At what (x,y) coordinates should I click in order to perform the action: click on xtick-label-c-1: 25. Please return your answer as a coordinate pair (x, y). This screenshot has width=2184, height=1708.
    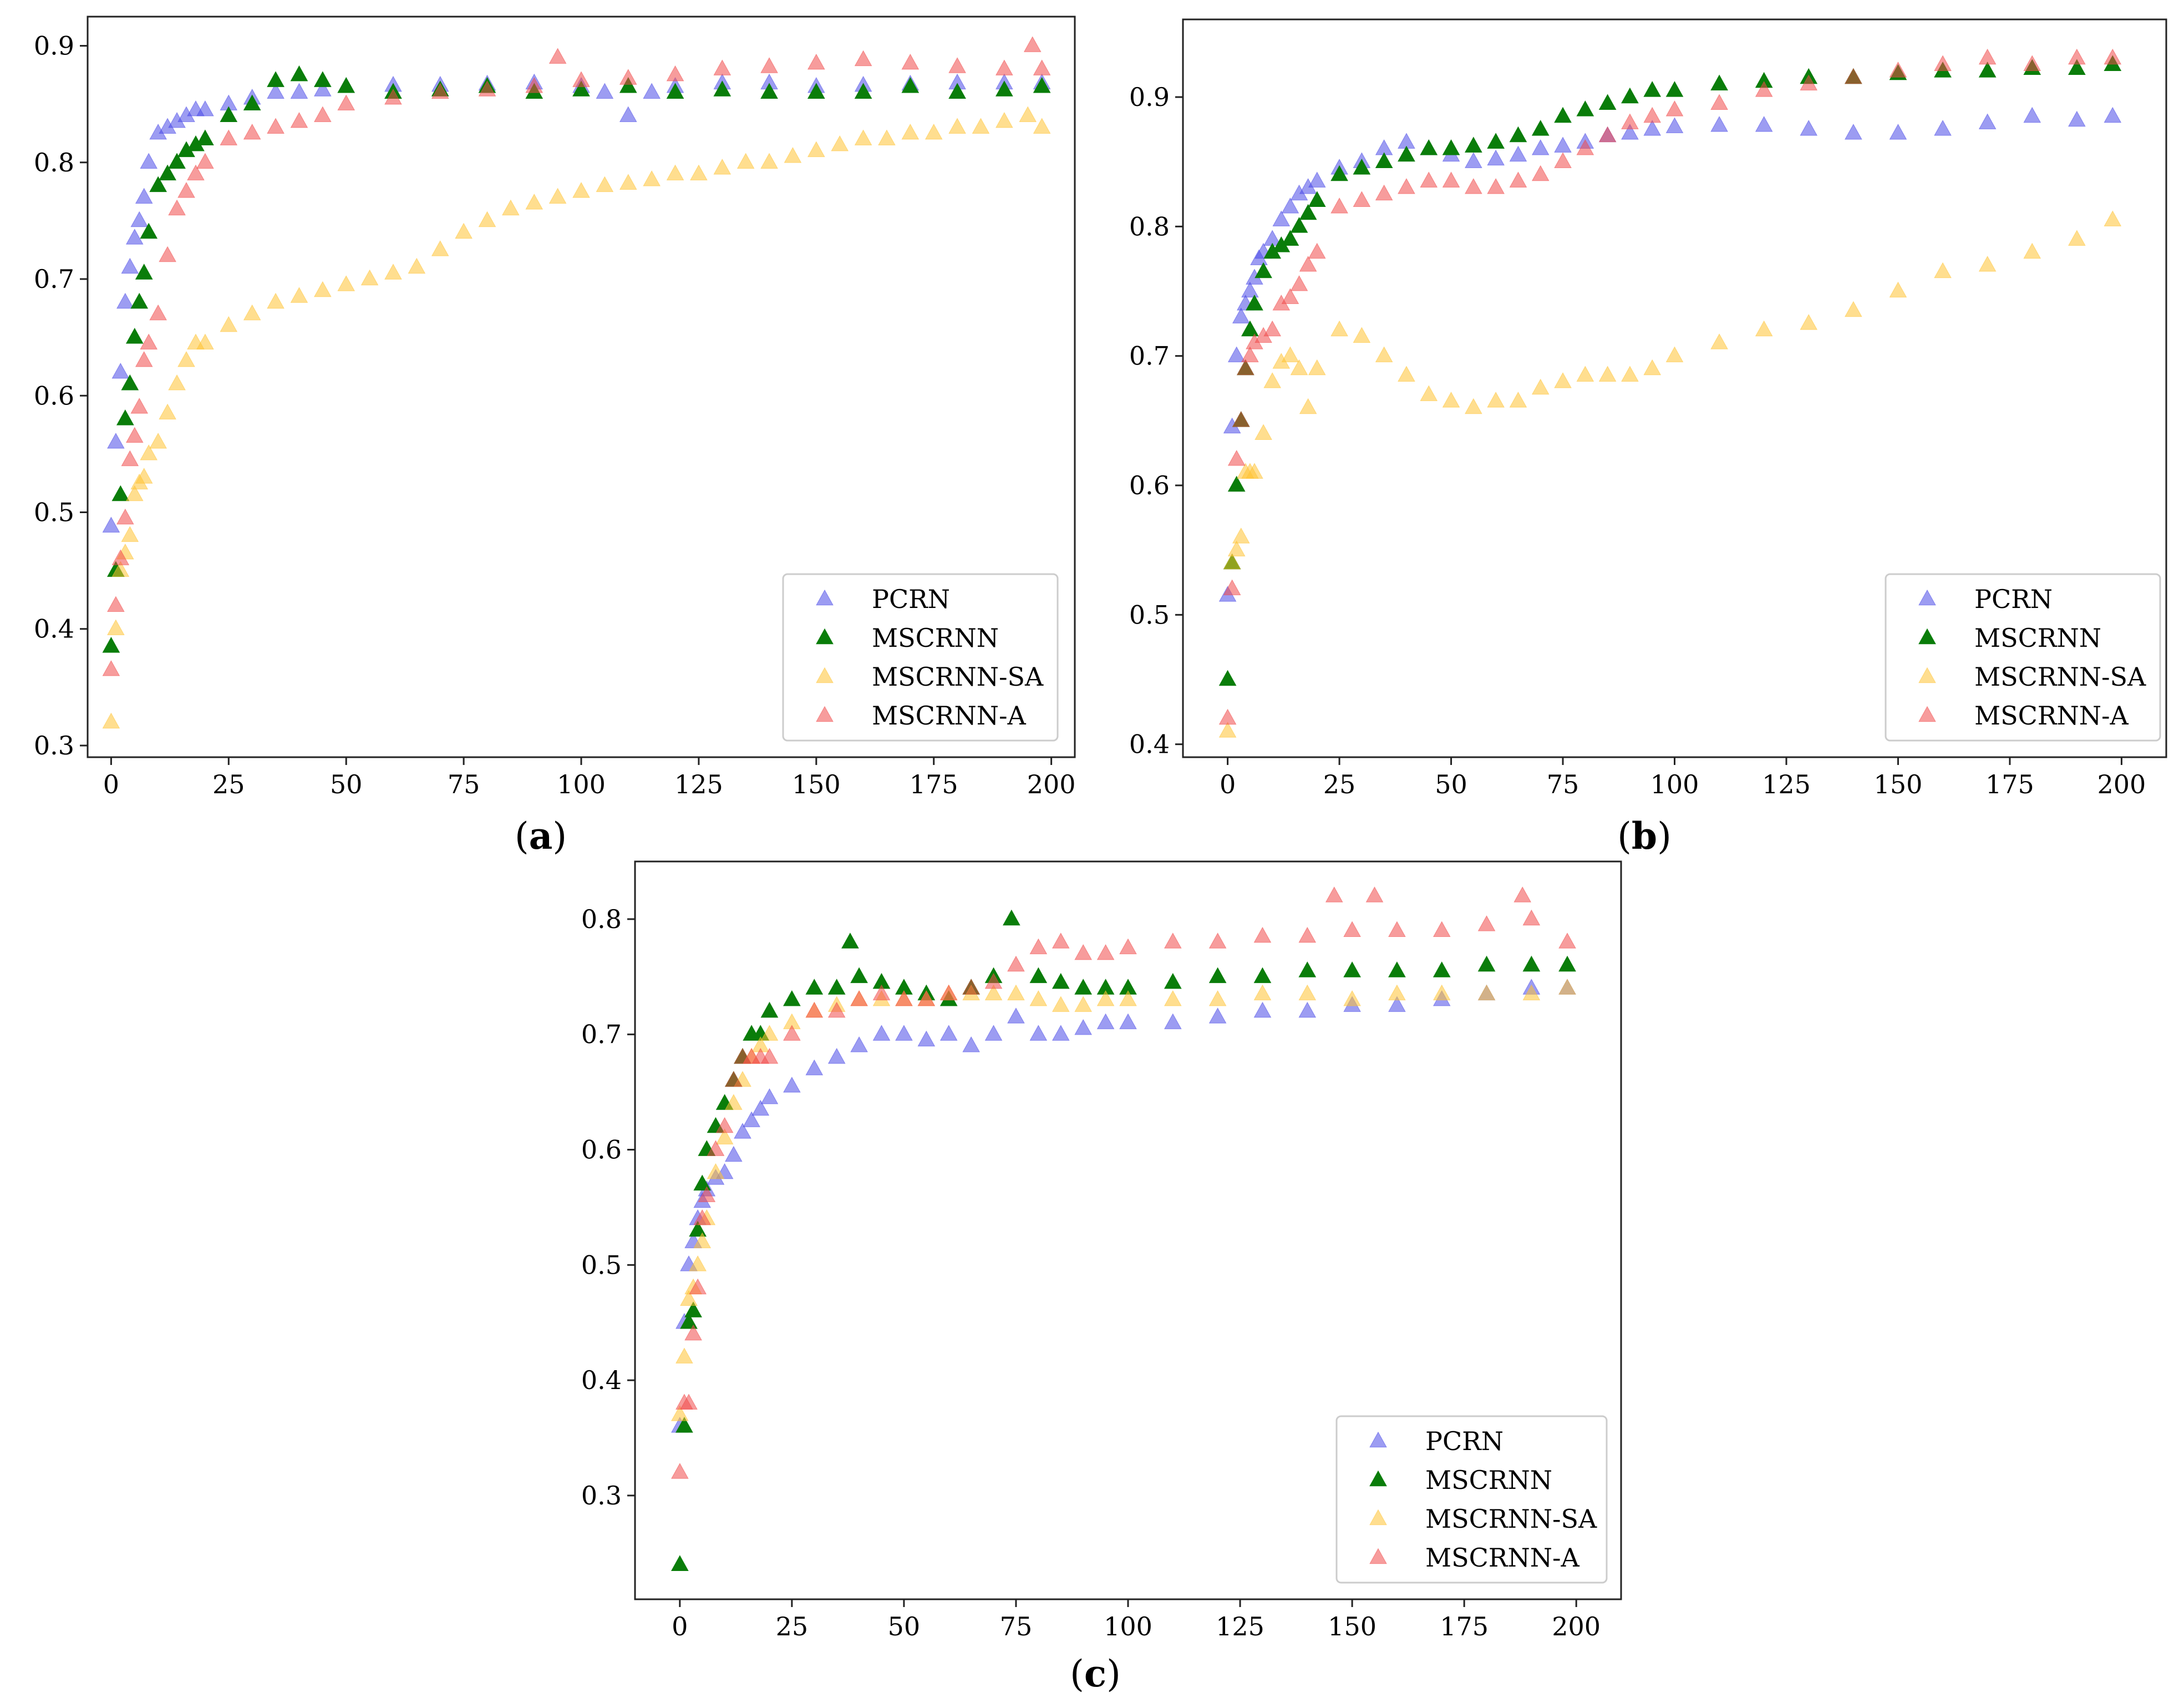
    Looking at the image, I should click on (793, 1626).